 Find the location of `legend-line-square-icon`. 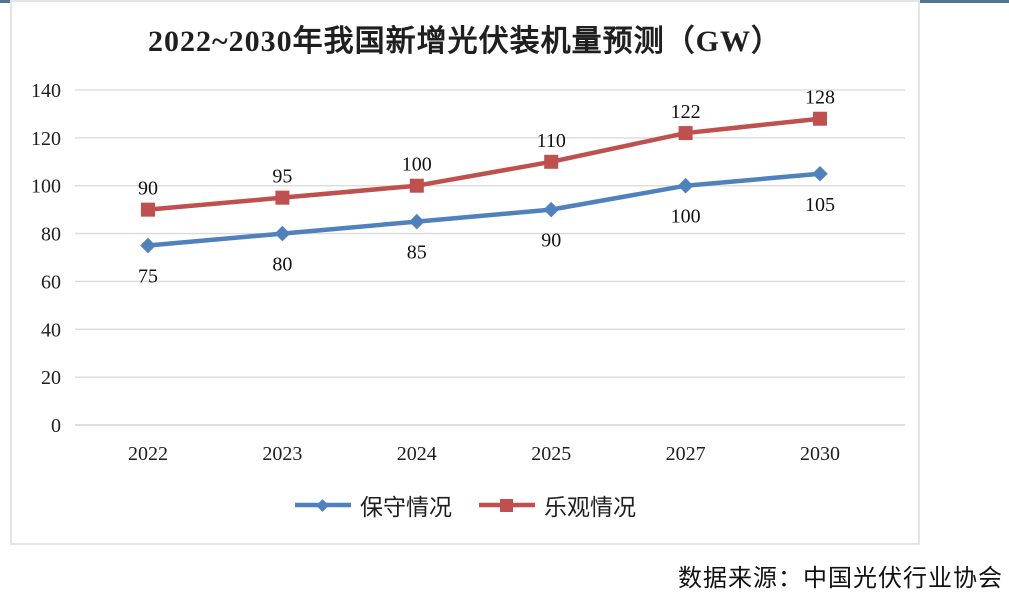

legend-line-square-icon is located at coordinates (507, 505).